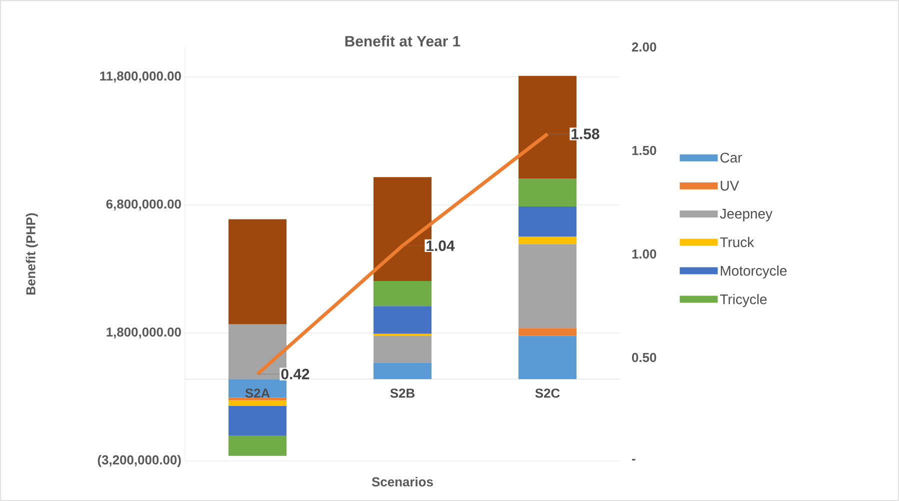 This screenshot has height=501, width=899. Describe the element at coordinates (634, 459) in the screenshot. I see `y2-tick-label: -` at that location.